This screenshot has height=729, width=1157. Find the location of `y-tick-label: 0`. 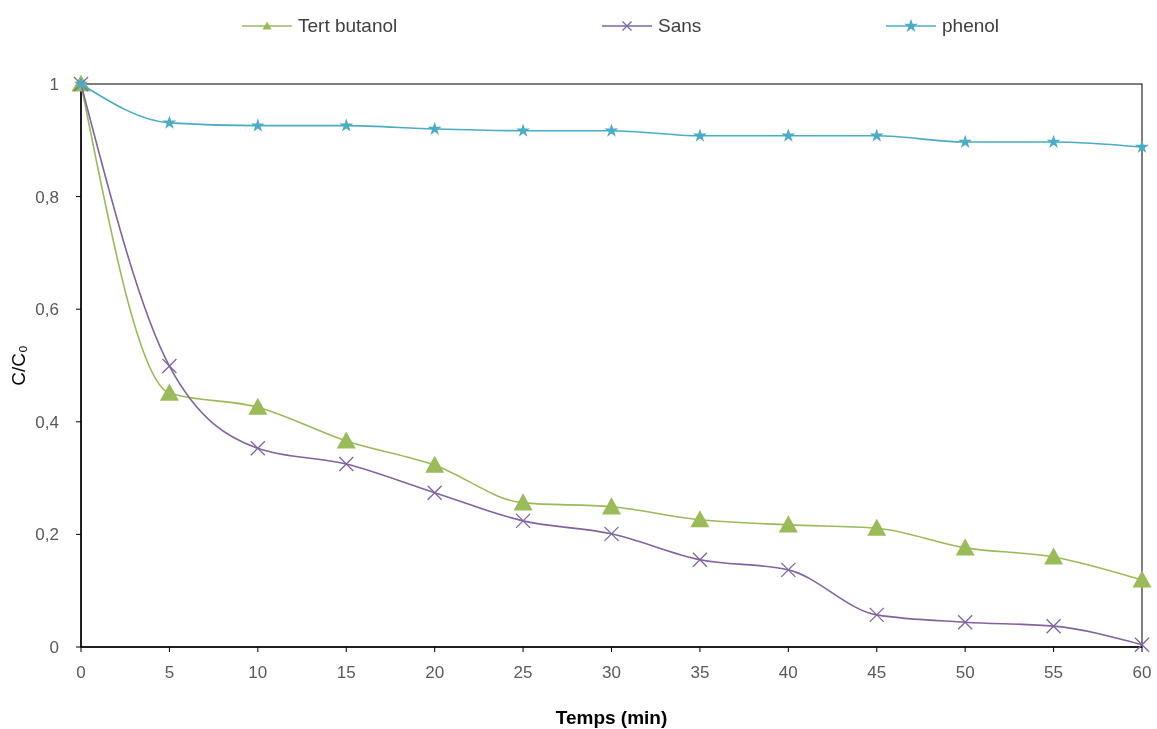

y-tick-label: 0 is located at coordinates (54, 647).